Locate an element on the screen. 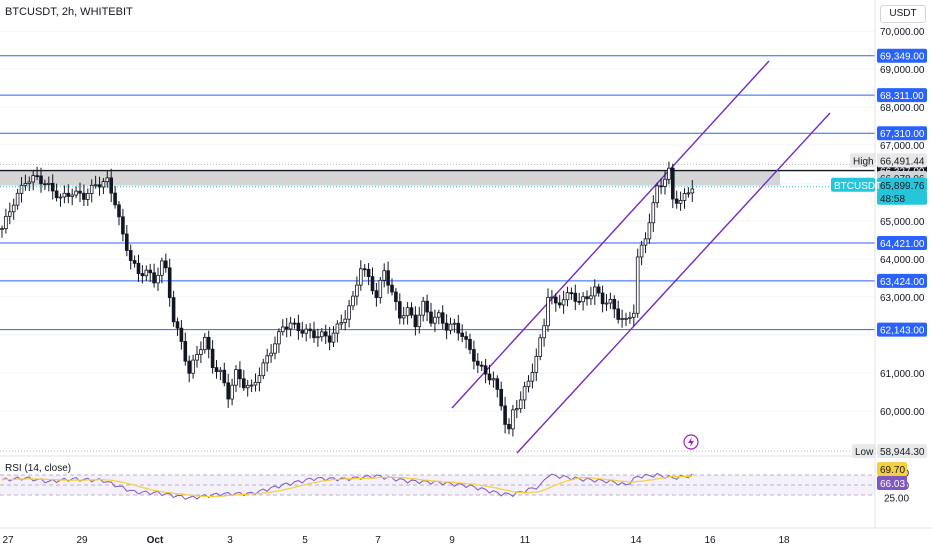 The image size is (932, 555). badge-label: 62,143.00 is located at coordinates (902, 331).